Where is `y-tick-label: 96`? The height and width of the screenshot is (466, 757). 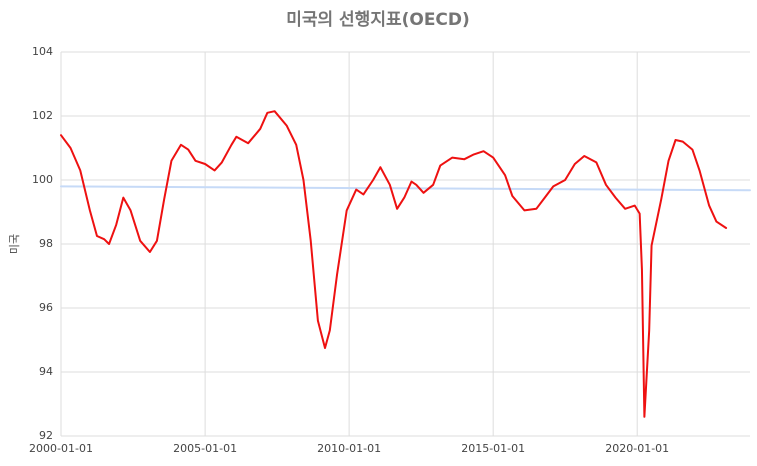
y-tick-label: 96 is located at coordinates (46, 307).